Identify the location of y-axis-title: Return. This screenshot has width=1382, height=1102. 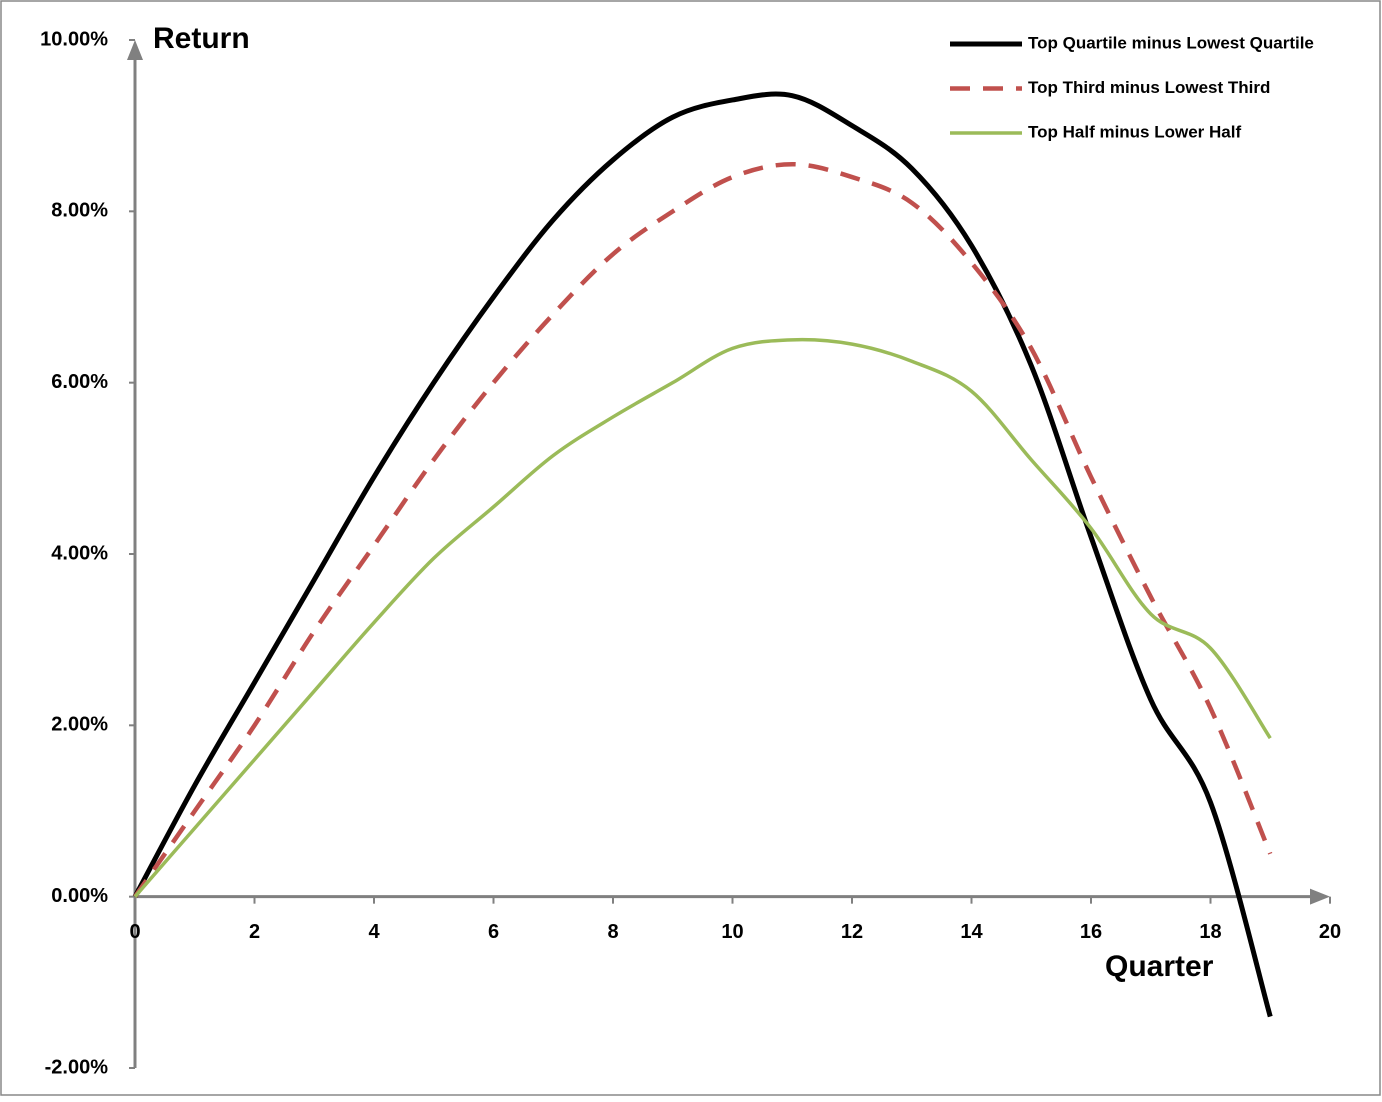
(201, 38).